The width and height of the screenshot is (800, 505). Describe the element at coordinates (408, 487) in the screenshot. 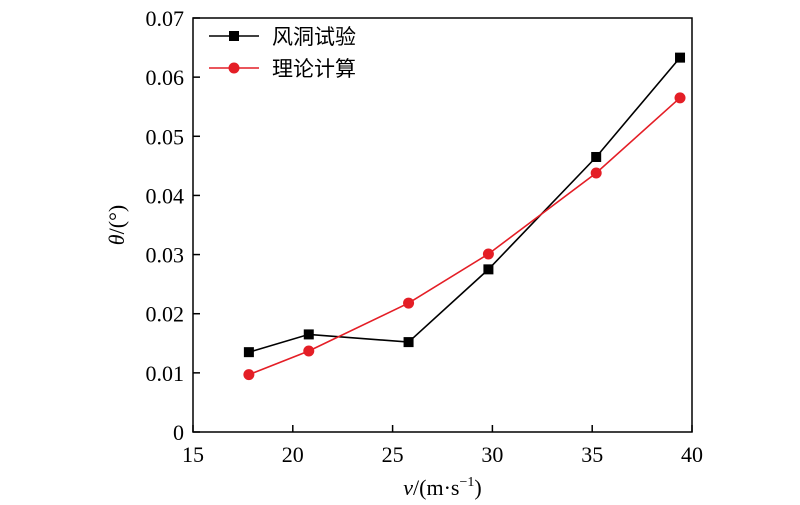

I see `x-axis-label-var: v` at that location.